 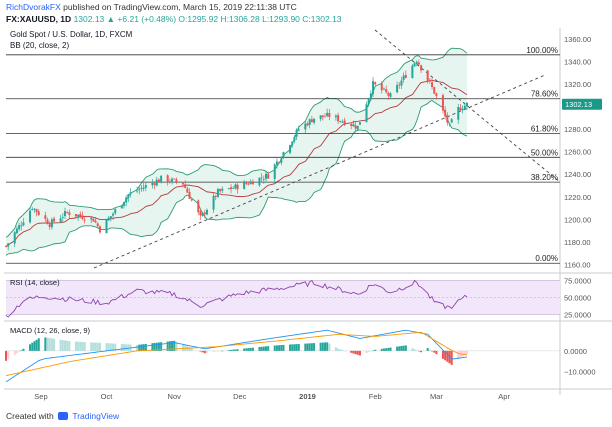 I want to click on macd-pane, so click(x=282, y=355).